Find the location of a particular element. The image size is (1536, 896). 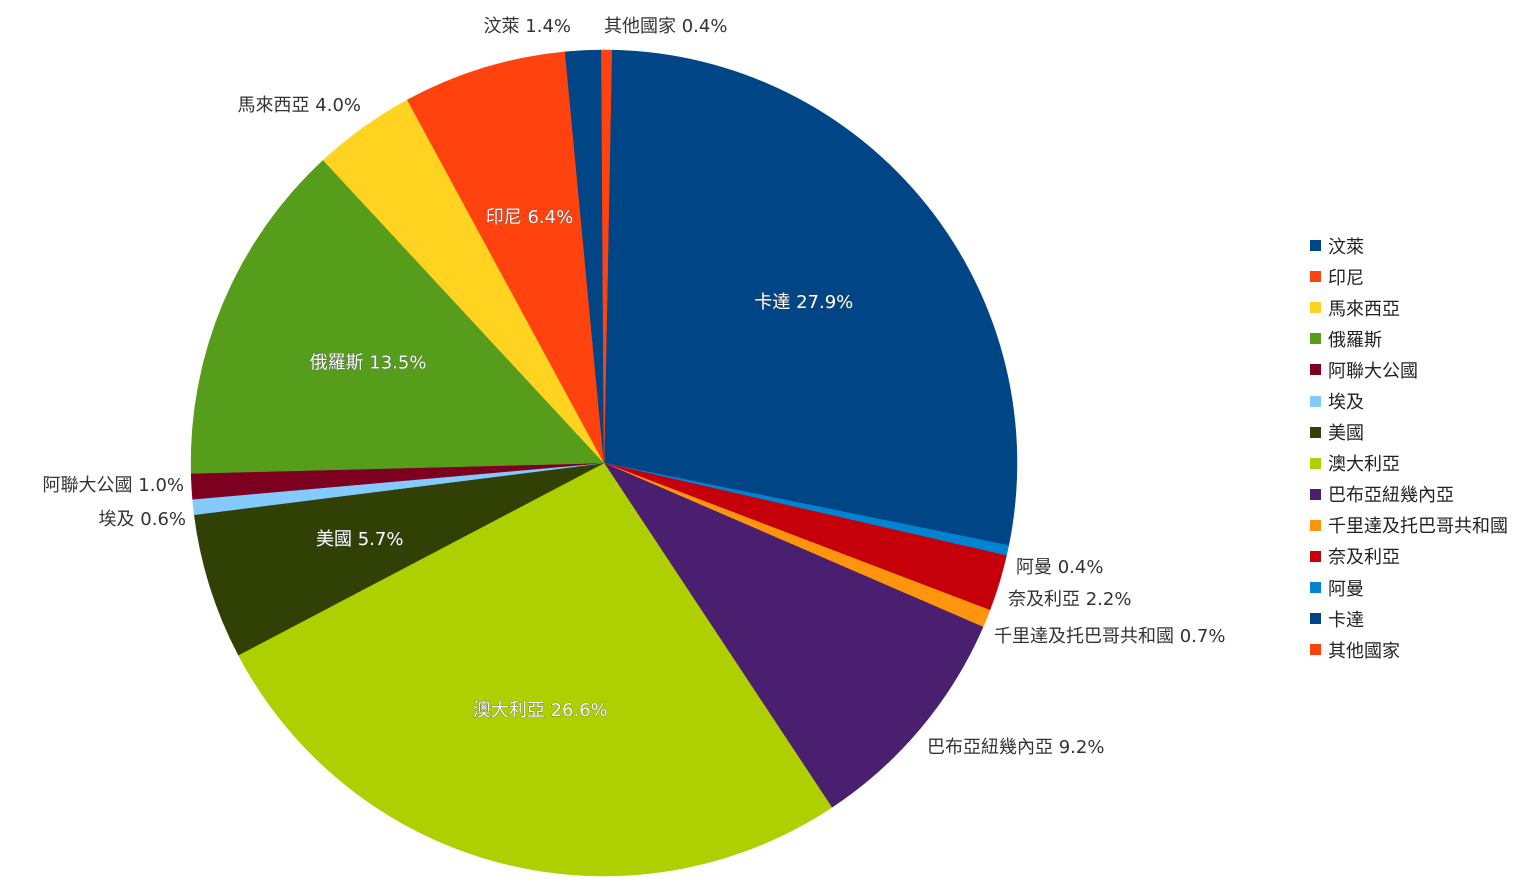

data-label-阿聯大公國: 阿聯大公國 1.0% is located at coordinates (113, 485).